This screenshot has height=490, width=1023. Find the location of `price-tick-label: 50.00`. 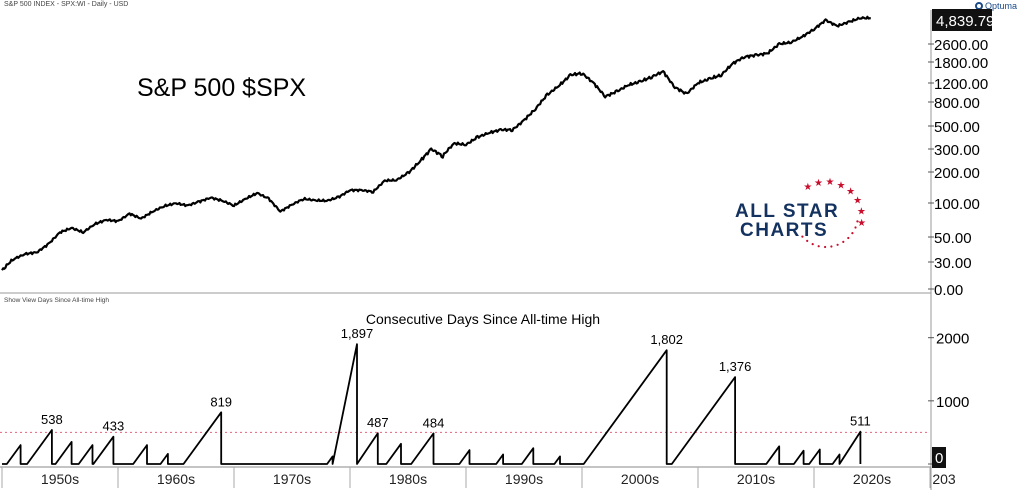

price-tick-label: 50.00 is located at coordinates (953, 238).